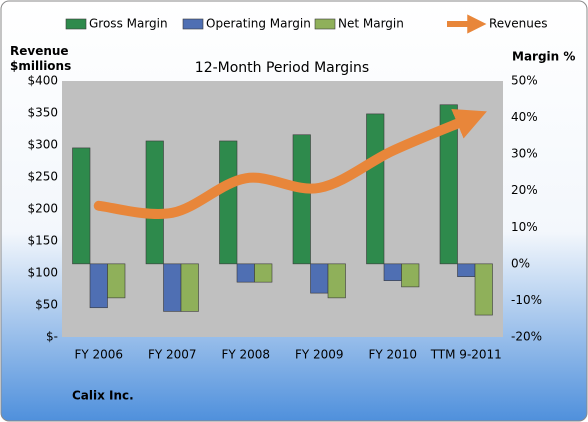 This screenshot has height=422, width=588. I want to click on y-tick-label: $250, so click(42, 177).